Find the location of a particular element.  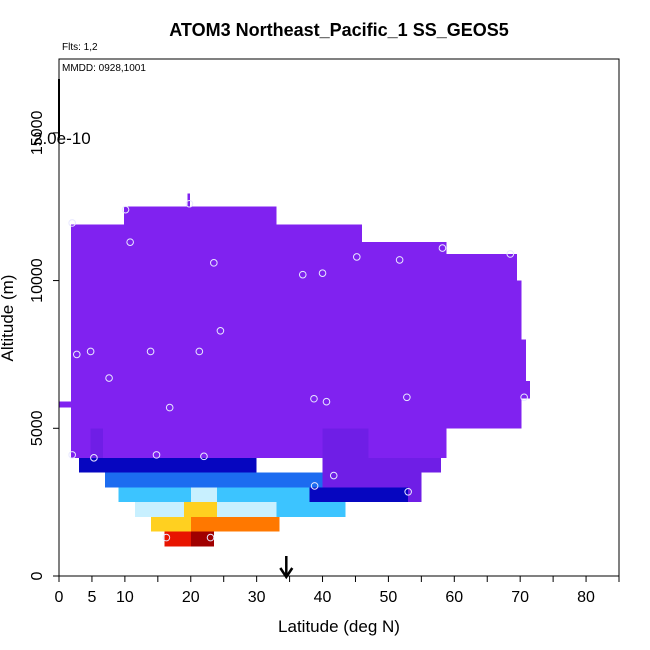

y-axis-label: Altitude (m) is located at coordinates (8, 318).